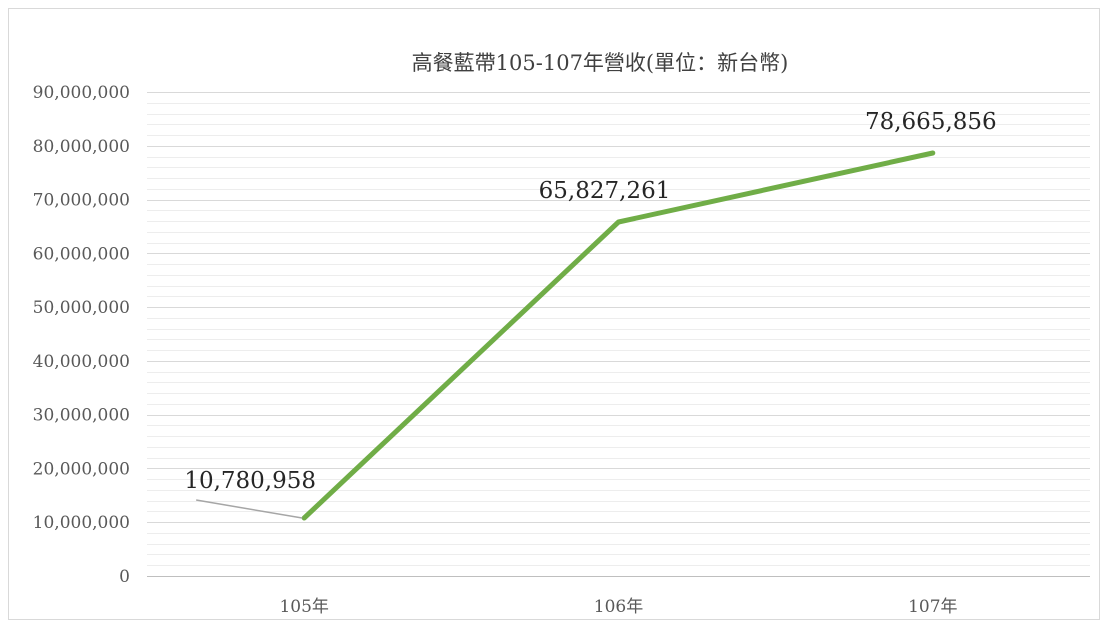 The image size is (1110, 628). I want to click on x-tick-label: 105年, so click(303, 607).